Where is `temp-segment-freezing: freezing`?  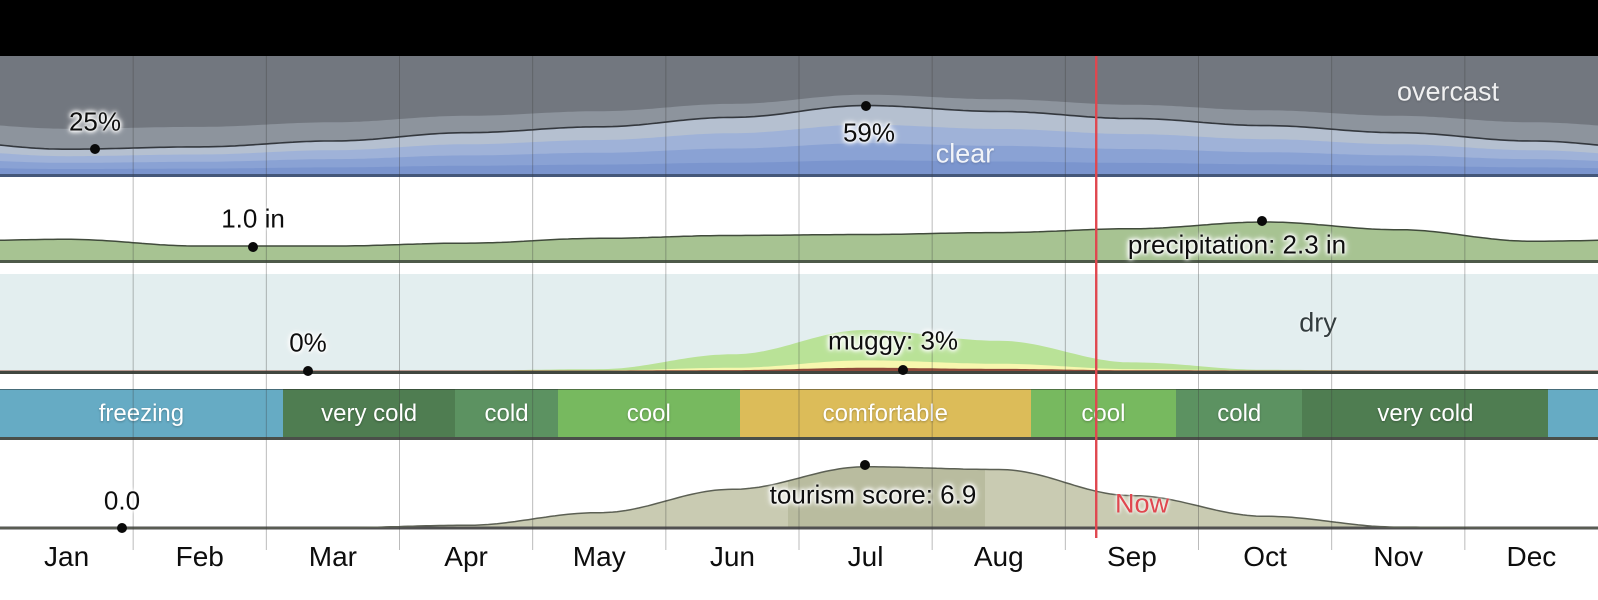
temp-segment-freezing: freezing is located at coordinates (141, 414).